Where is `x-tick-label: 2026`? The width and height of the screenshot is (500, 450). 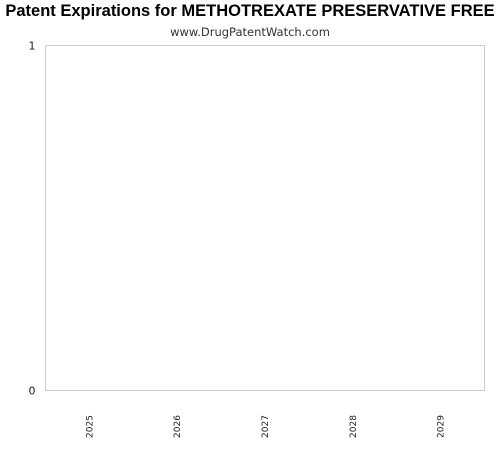
x-tick-label: 2026 is located at coordinates (178, 426).